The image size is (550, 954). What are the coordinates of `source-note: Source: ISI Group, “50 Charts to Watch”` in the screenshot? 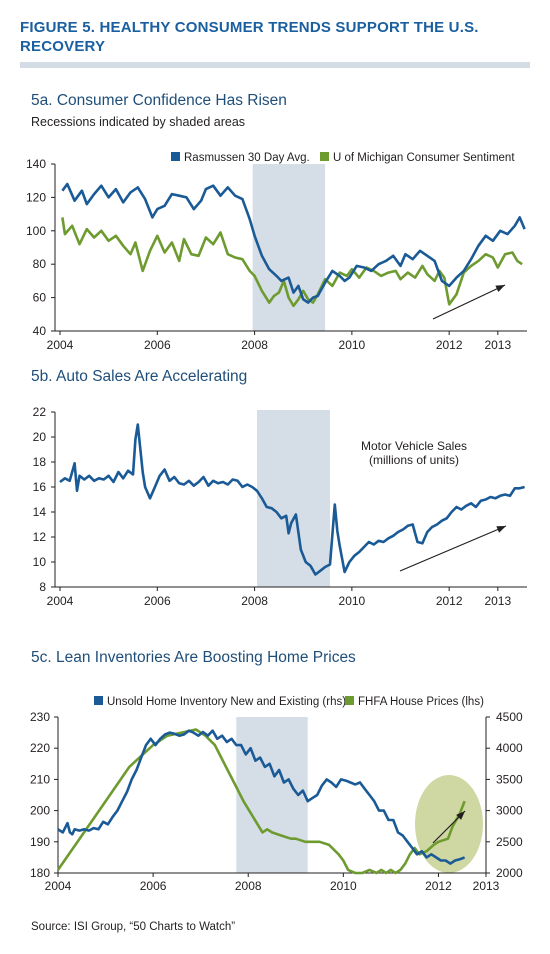 It's located at (133, 927).